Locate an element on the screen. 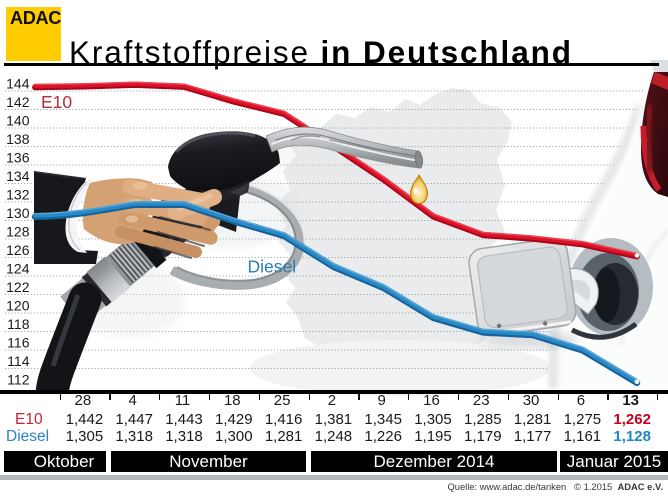 This screenshot has width=668, height=496. svg-text: 116 is located at coordinates (18, 343).